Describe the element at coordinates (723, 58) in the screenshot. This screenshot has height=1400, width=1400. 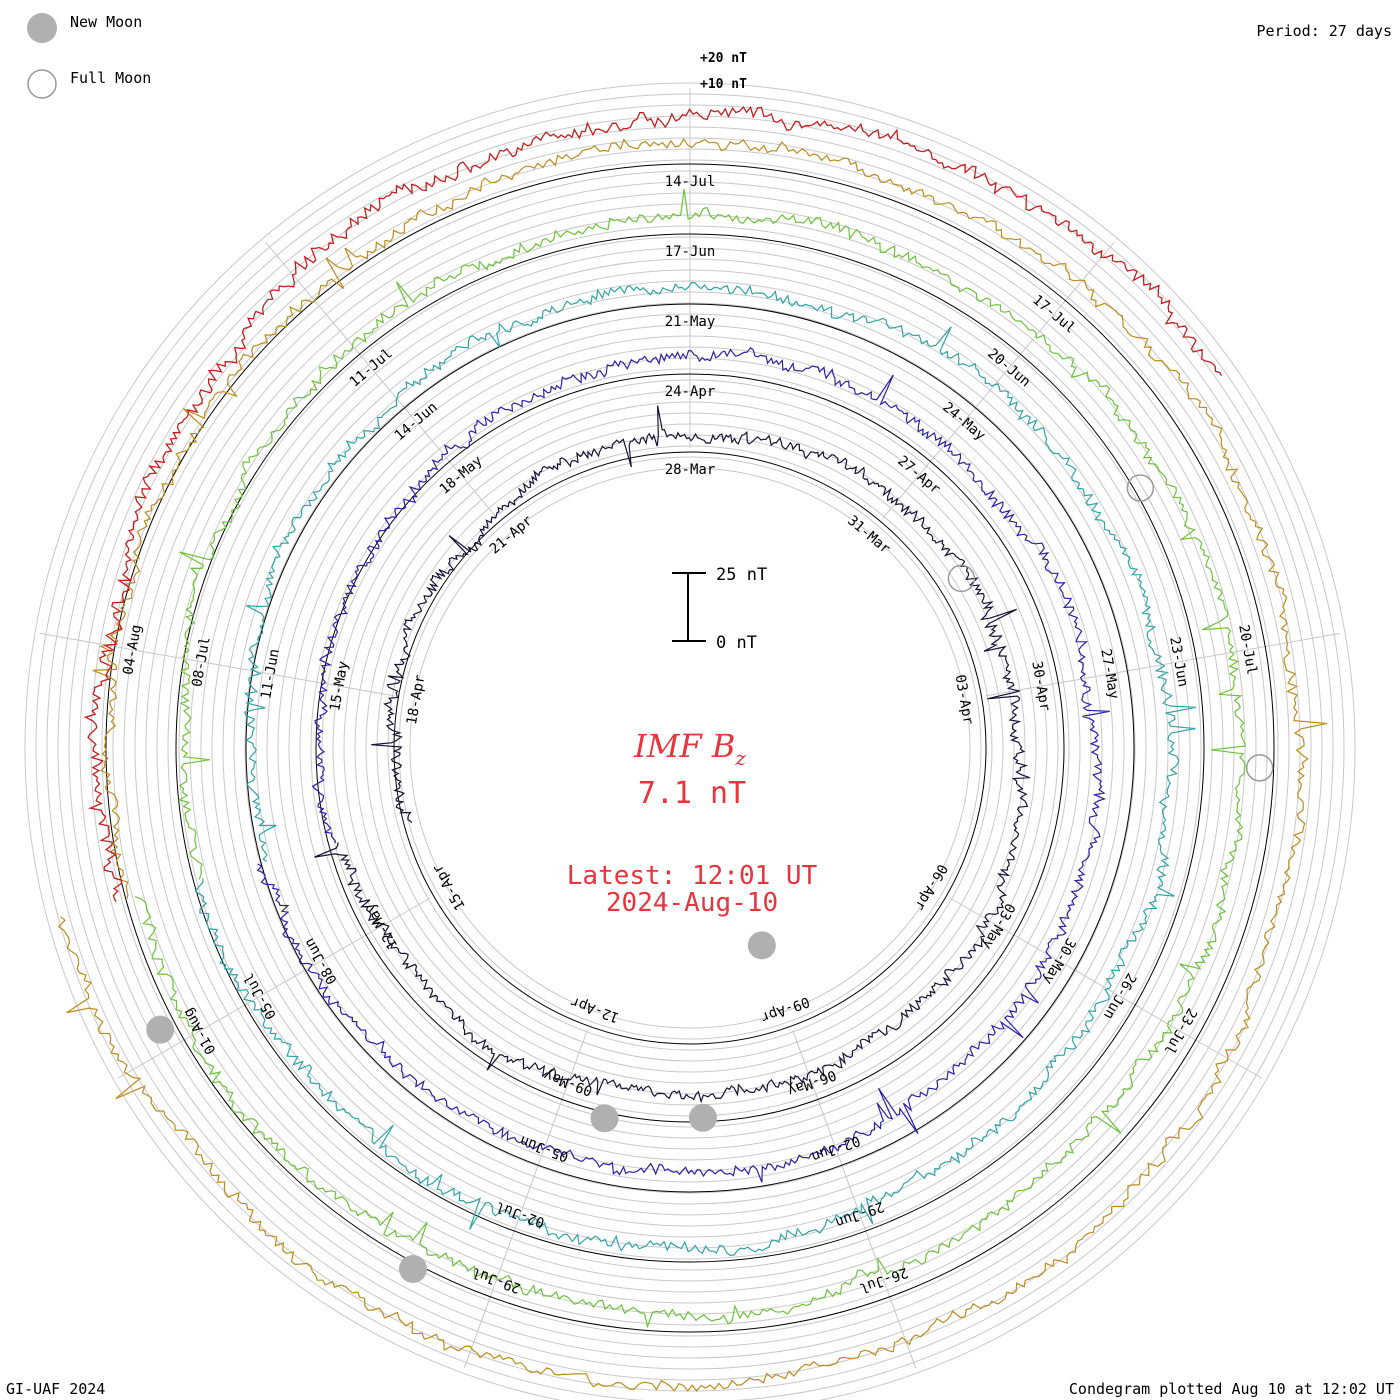
I see `outer-scale-label-20: +20 nT` at that location.